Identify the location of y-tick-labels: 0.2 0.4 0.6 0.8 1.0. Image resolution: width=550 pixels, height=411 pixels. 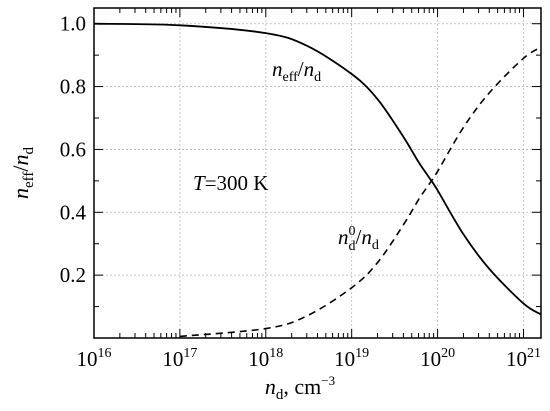
(73, 149).